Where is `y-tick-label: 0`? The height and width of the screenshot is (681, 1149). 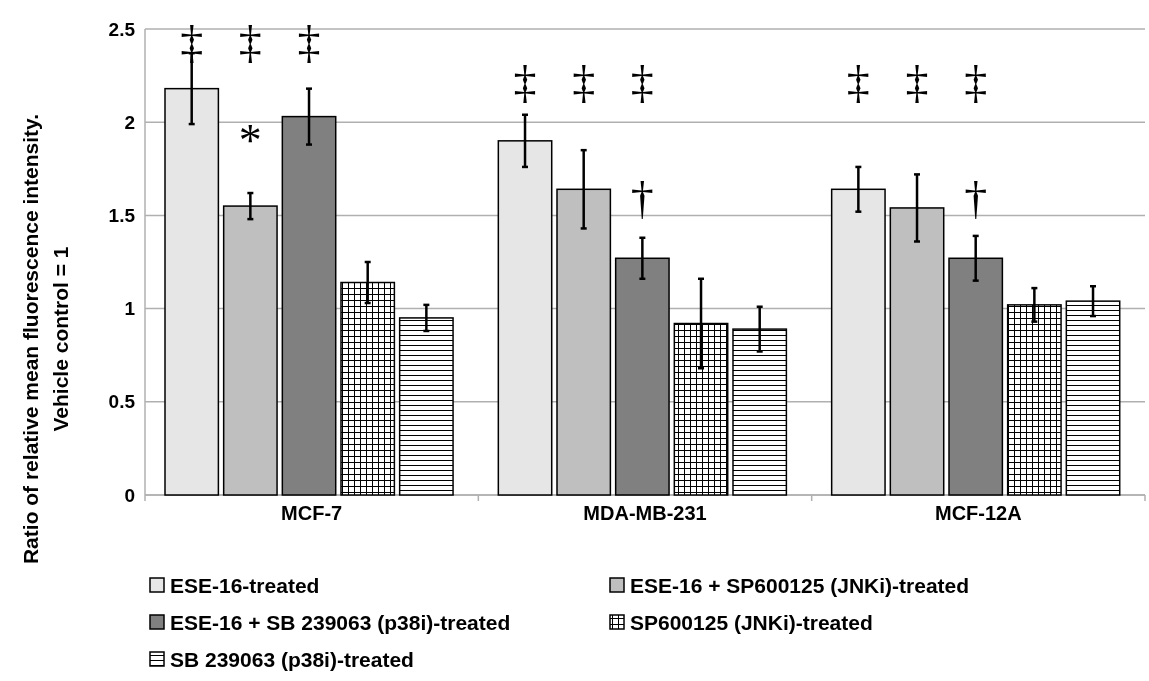
y-tick-label: 0 is located at coordinates (129, 495).